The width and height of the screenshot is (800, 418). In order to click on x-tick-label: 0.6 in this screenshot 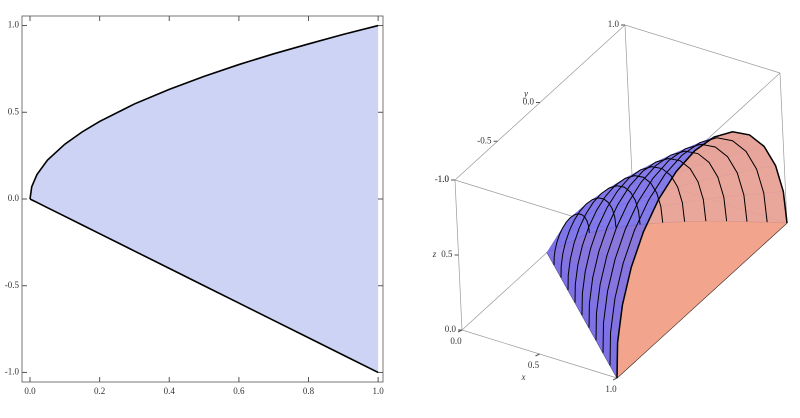, I will do `click(239, 391)`.